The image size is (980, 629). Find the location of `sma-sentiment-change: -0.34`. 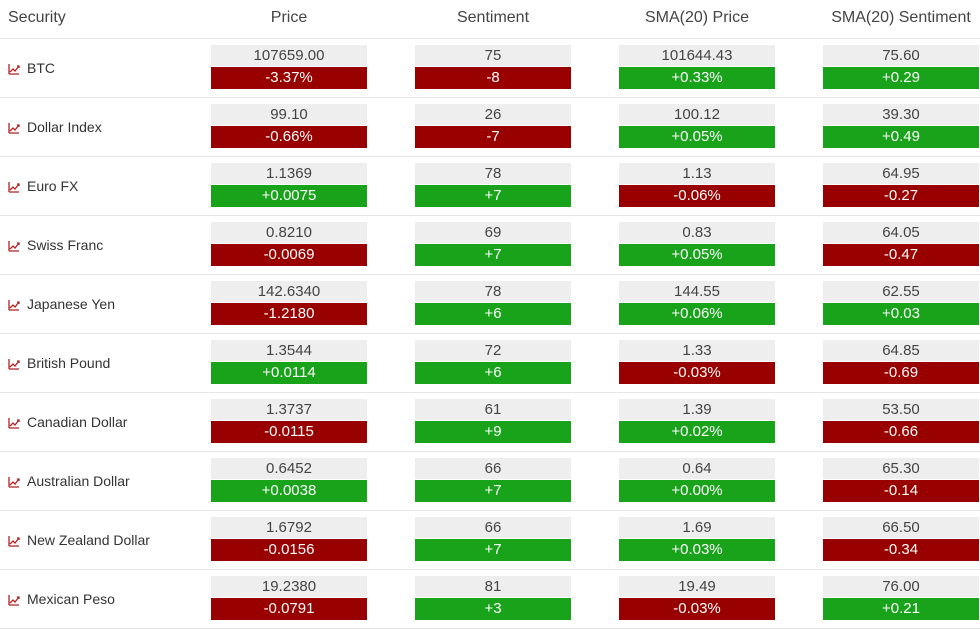

sma-sentiment-change: -0.34 is located at coordinates (901, 550).